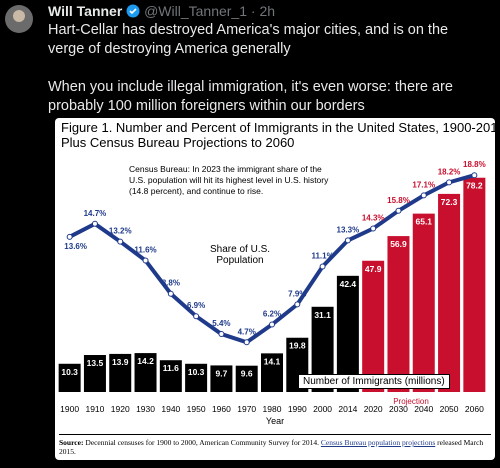  What do you see at coordinates (263, 11) in the screenshot?
I see `tweet-time: · 2h` at bounding box center [263, 11].